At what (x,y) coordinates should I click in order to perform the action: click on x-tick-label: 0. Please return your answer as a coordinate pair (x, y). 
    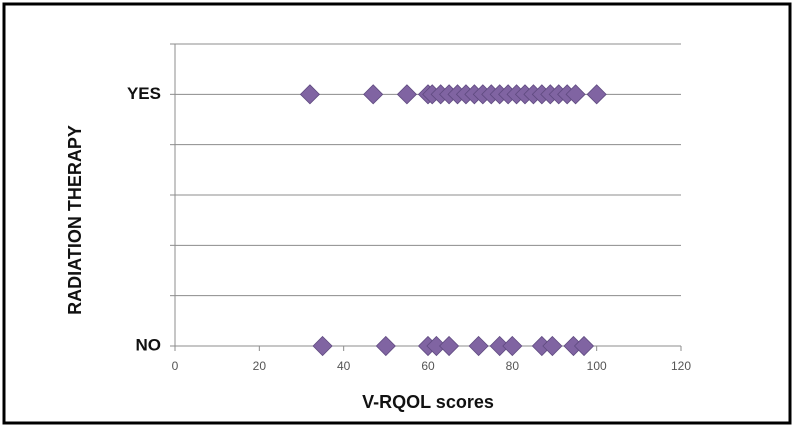
    Looking at the image, I should click on (175, 366).